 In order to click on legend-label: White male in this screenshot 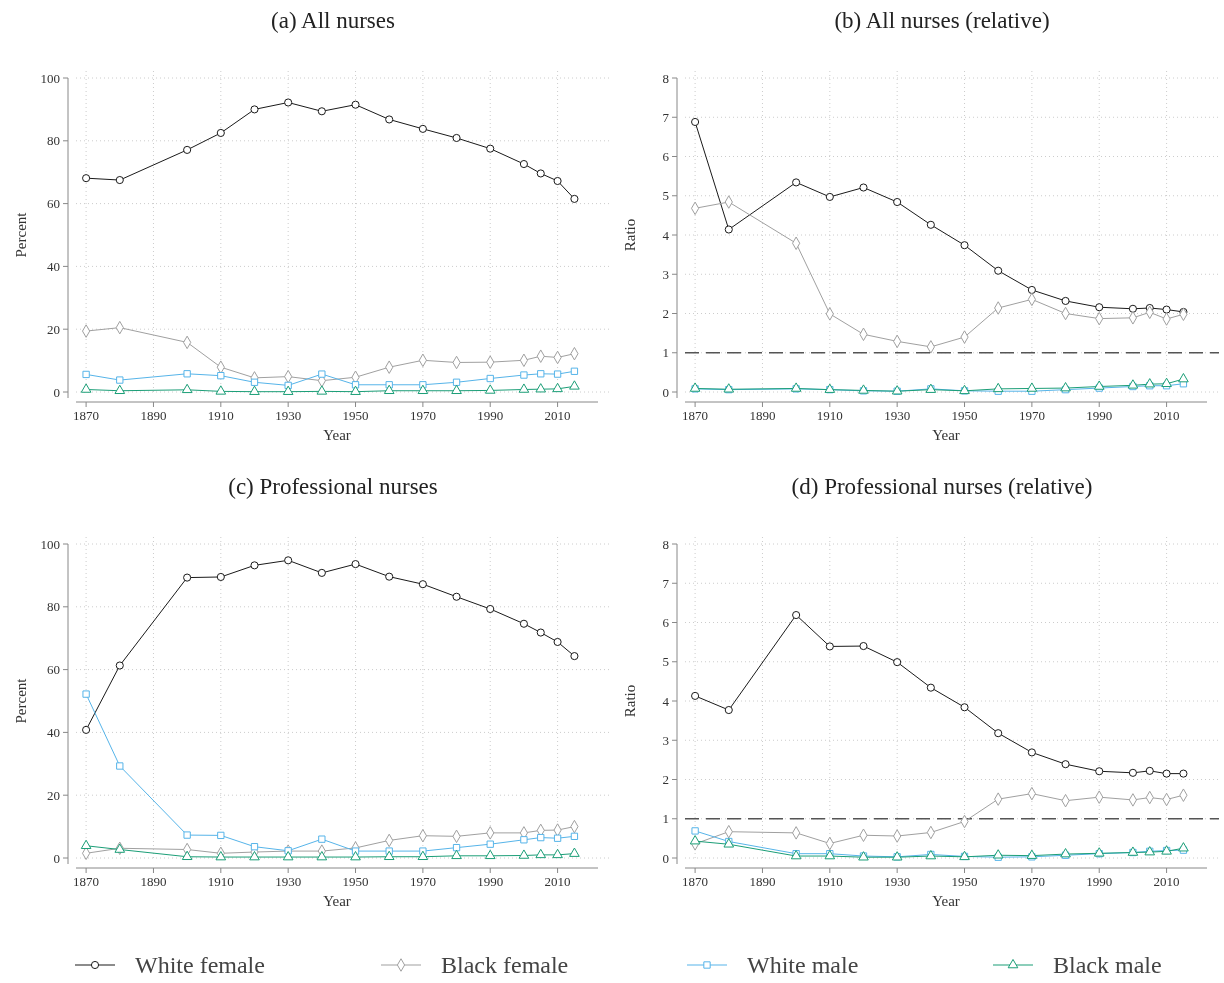, I will do `click(803, 965)`.